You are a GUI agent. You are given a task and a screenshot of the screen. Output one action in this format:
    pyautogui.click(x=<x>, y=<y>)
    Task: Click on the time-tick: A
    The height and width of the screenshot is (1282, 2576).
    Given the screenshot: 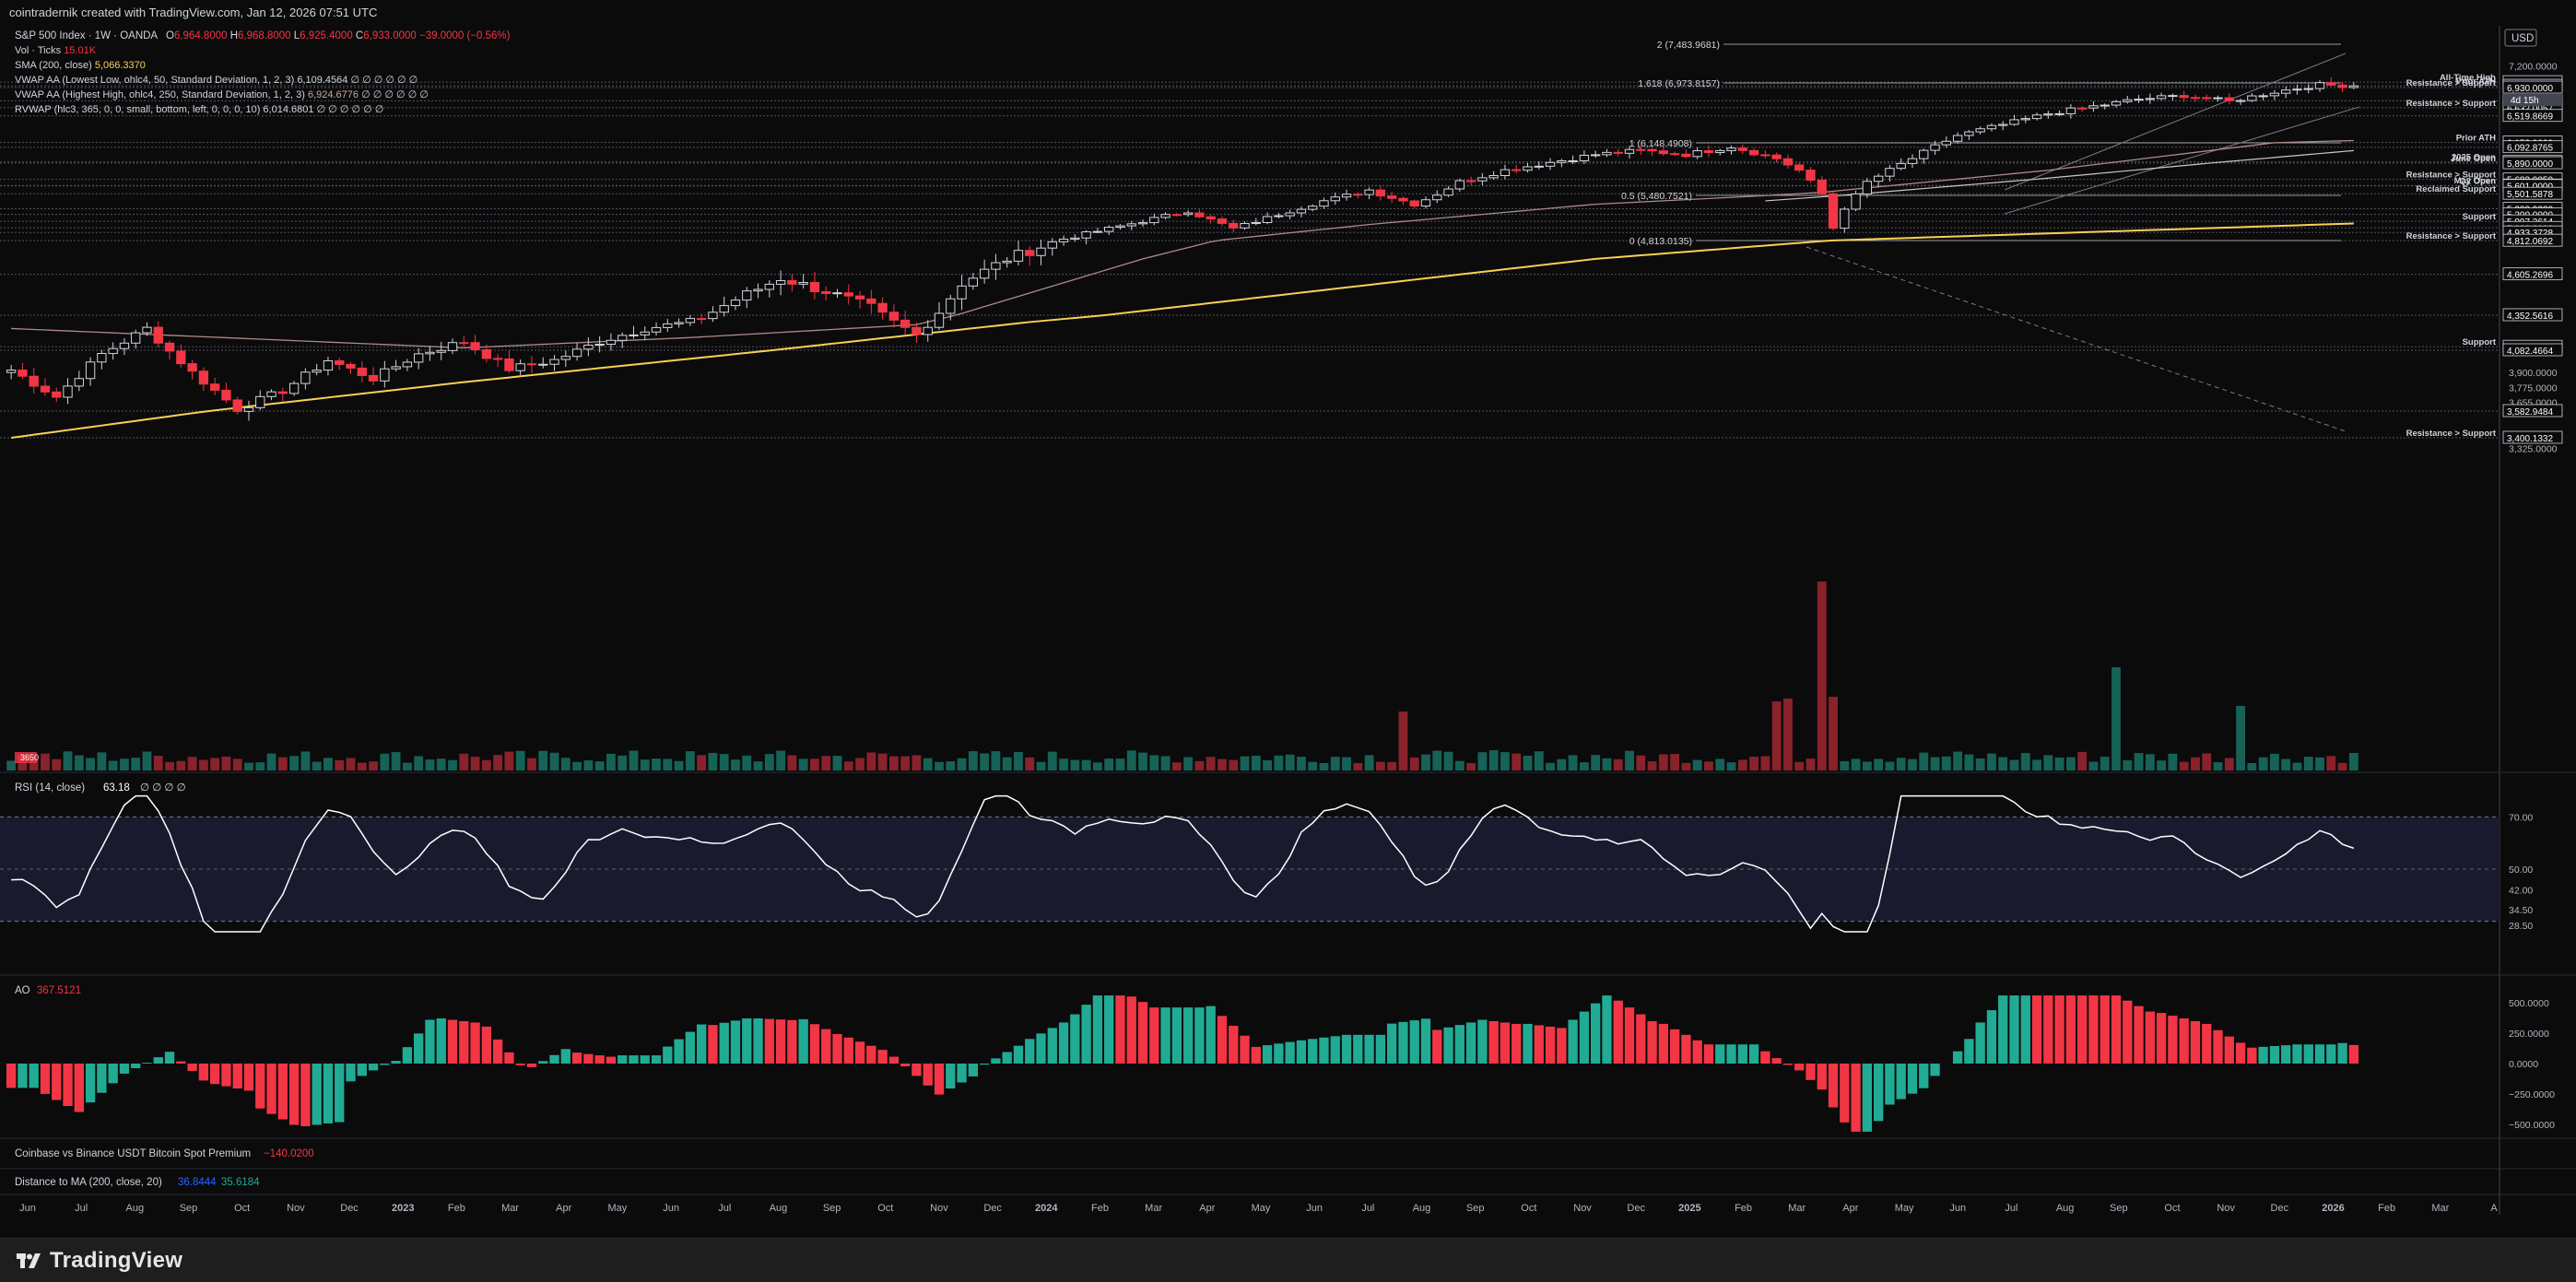 What is the action you would take?
    pyautogui.click(x=2494, y=1209)
    